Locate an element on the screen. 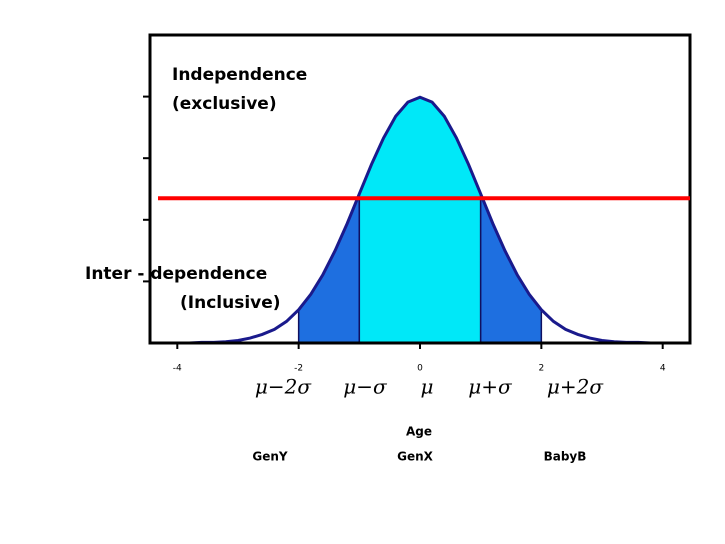 This screenshot has height=544, width=725. generation-label: BabyB is located at coordinates (565, 457).